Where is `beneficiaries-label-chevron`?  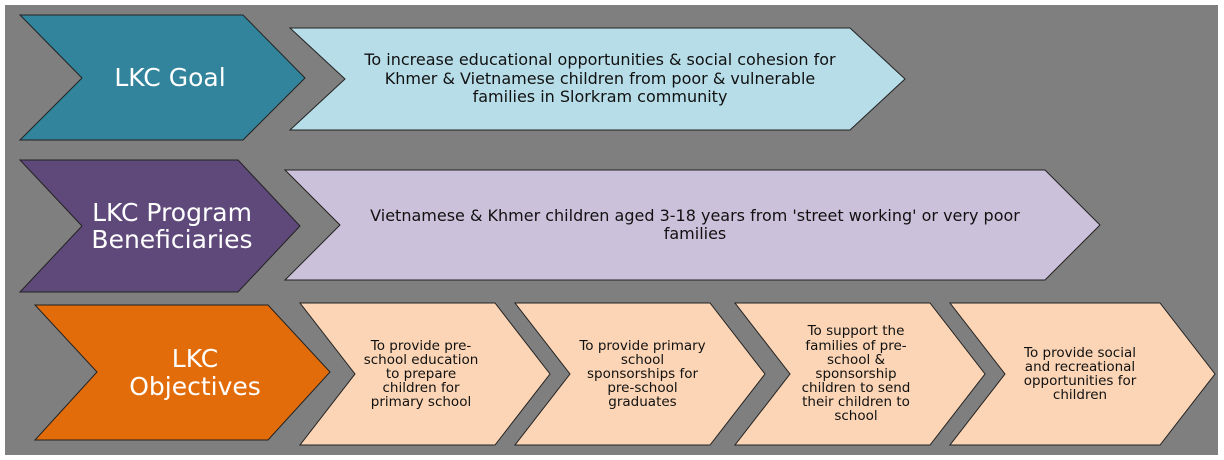
beneficiaries-label-chevron is located at coordinates (159, 226).